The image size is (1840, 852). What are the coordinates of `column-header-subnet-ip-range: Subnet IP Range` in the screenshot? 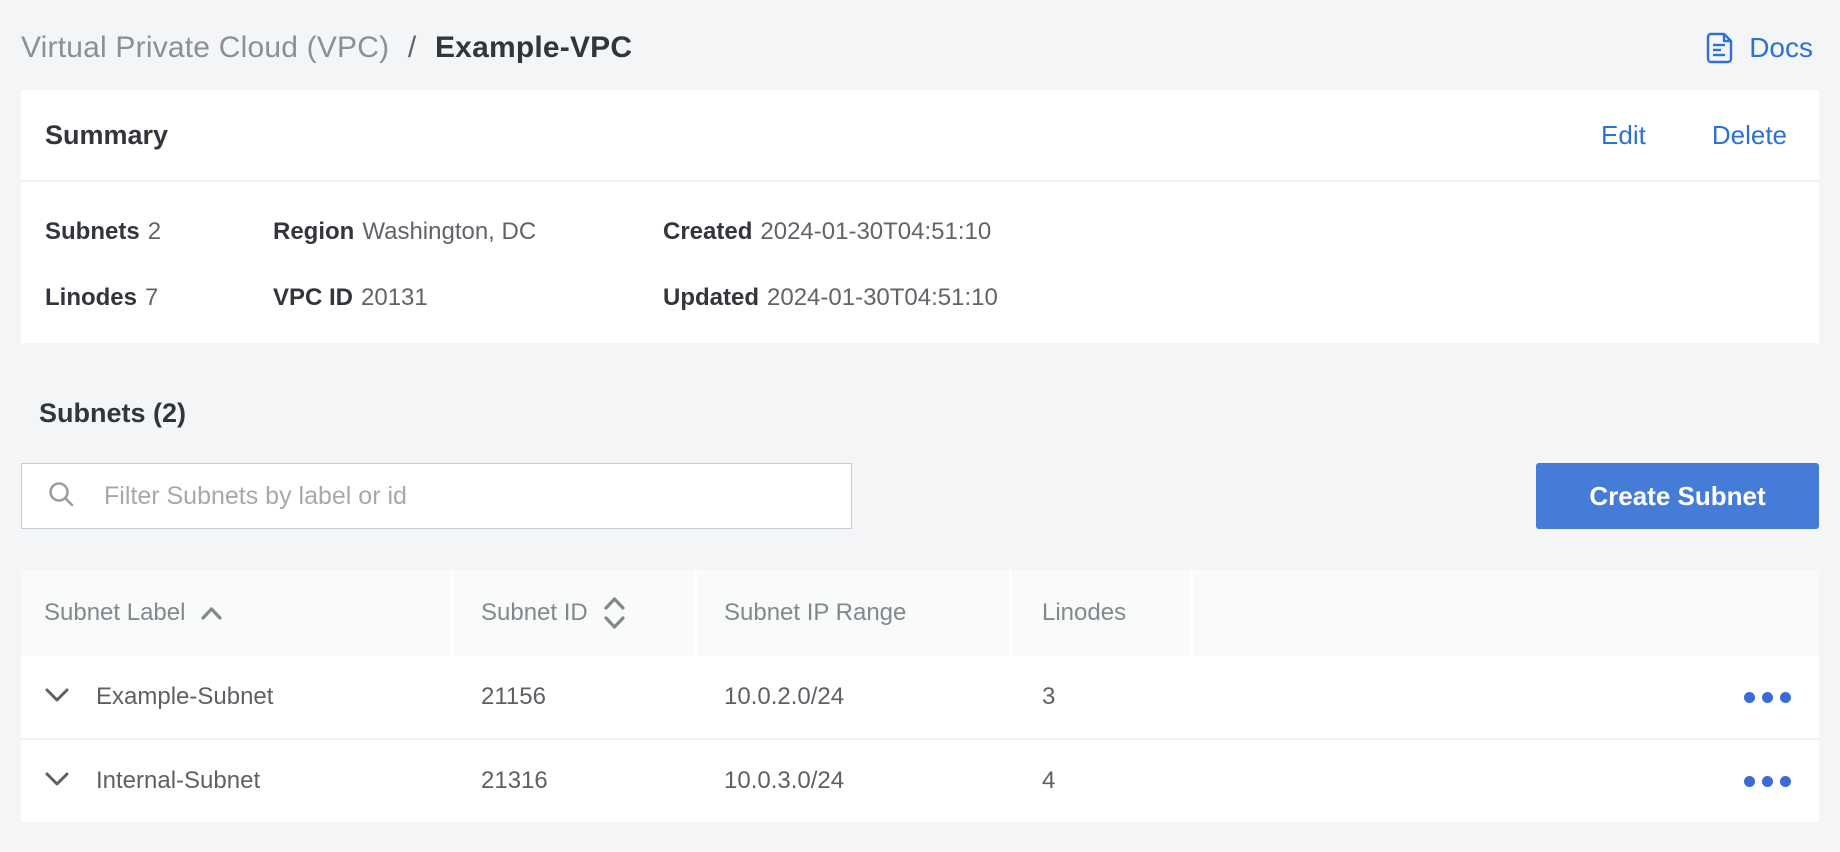 It's located at (853, 613).